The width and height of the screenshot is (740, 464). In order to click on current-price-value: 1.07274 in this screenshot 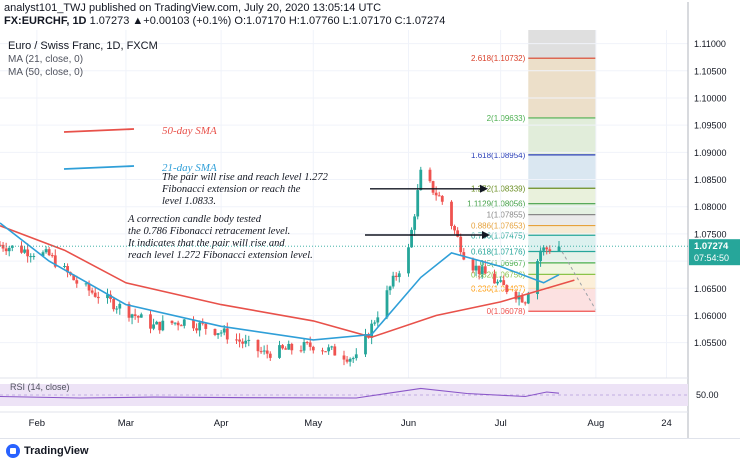, I will do `click(711, 246)`.